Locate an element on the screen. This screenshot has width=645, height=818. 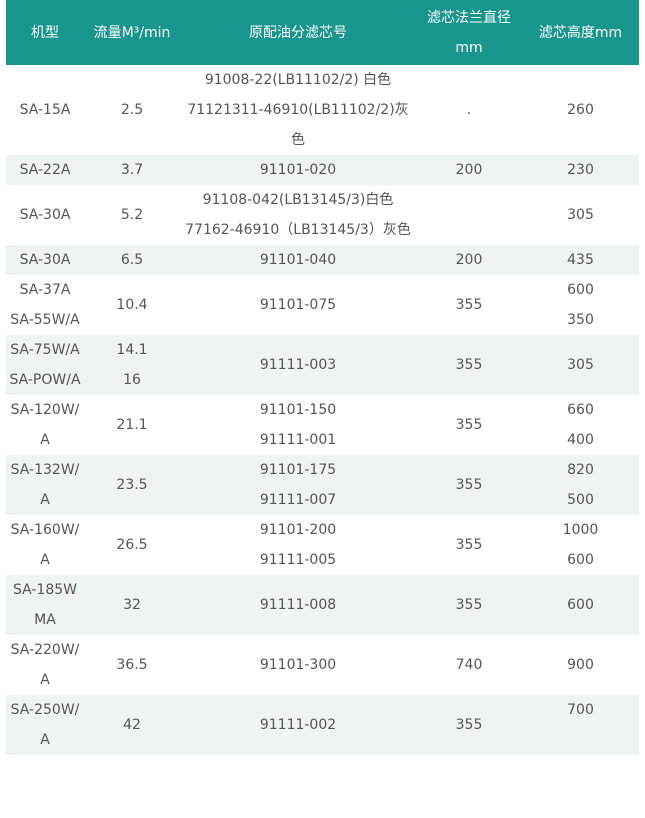
flow-cell: 2.5 is located at coordinates (132, 110).